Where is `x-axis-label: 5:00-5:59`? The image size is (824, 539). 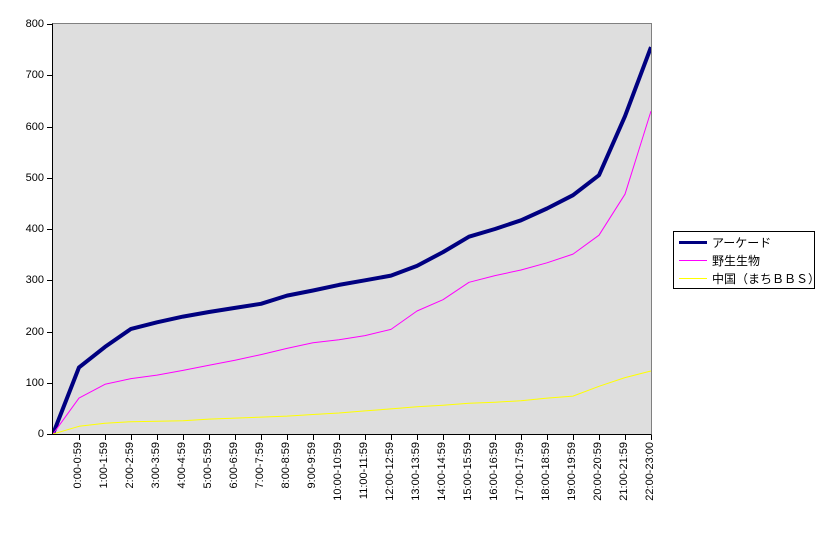 x-axis-label: 5:00-5:59 is located at coordinates (208, 465).